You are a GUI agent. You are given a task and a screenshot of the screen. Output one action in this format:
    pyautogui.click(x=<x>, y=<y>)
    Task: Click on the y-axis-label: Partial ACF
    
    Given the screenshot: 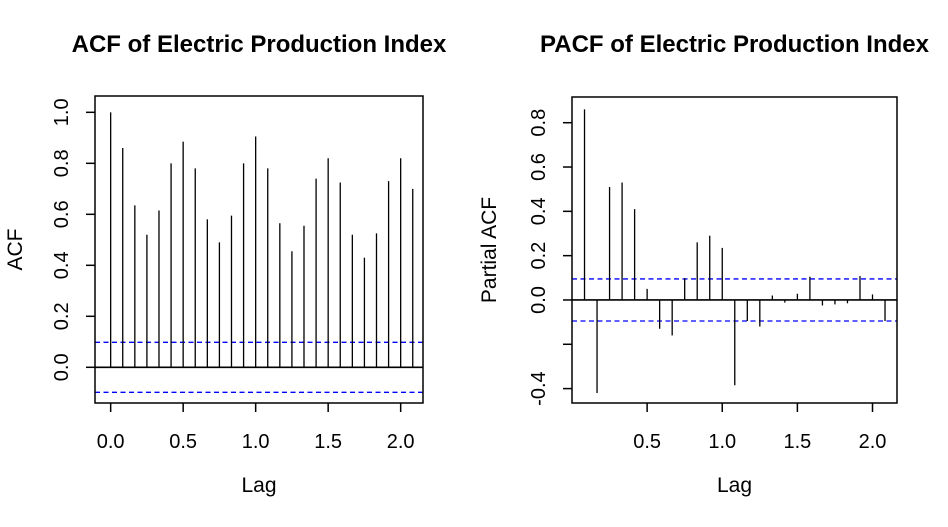 What is the action you would take?
    pyautogui.click(x=489, y=250)
    